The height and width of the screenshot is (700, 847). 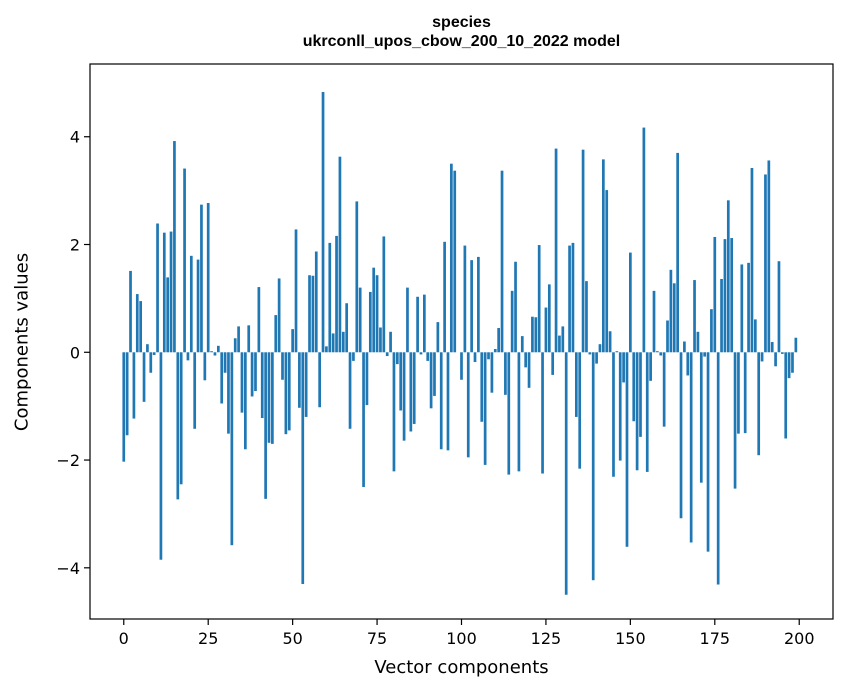 I want to click on y-axis-label: Components values, so click(x=22, y=342).